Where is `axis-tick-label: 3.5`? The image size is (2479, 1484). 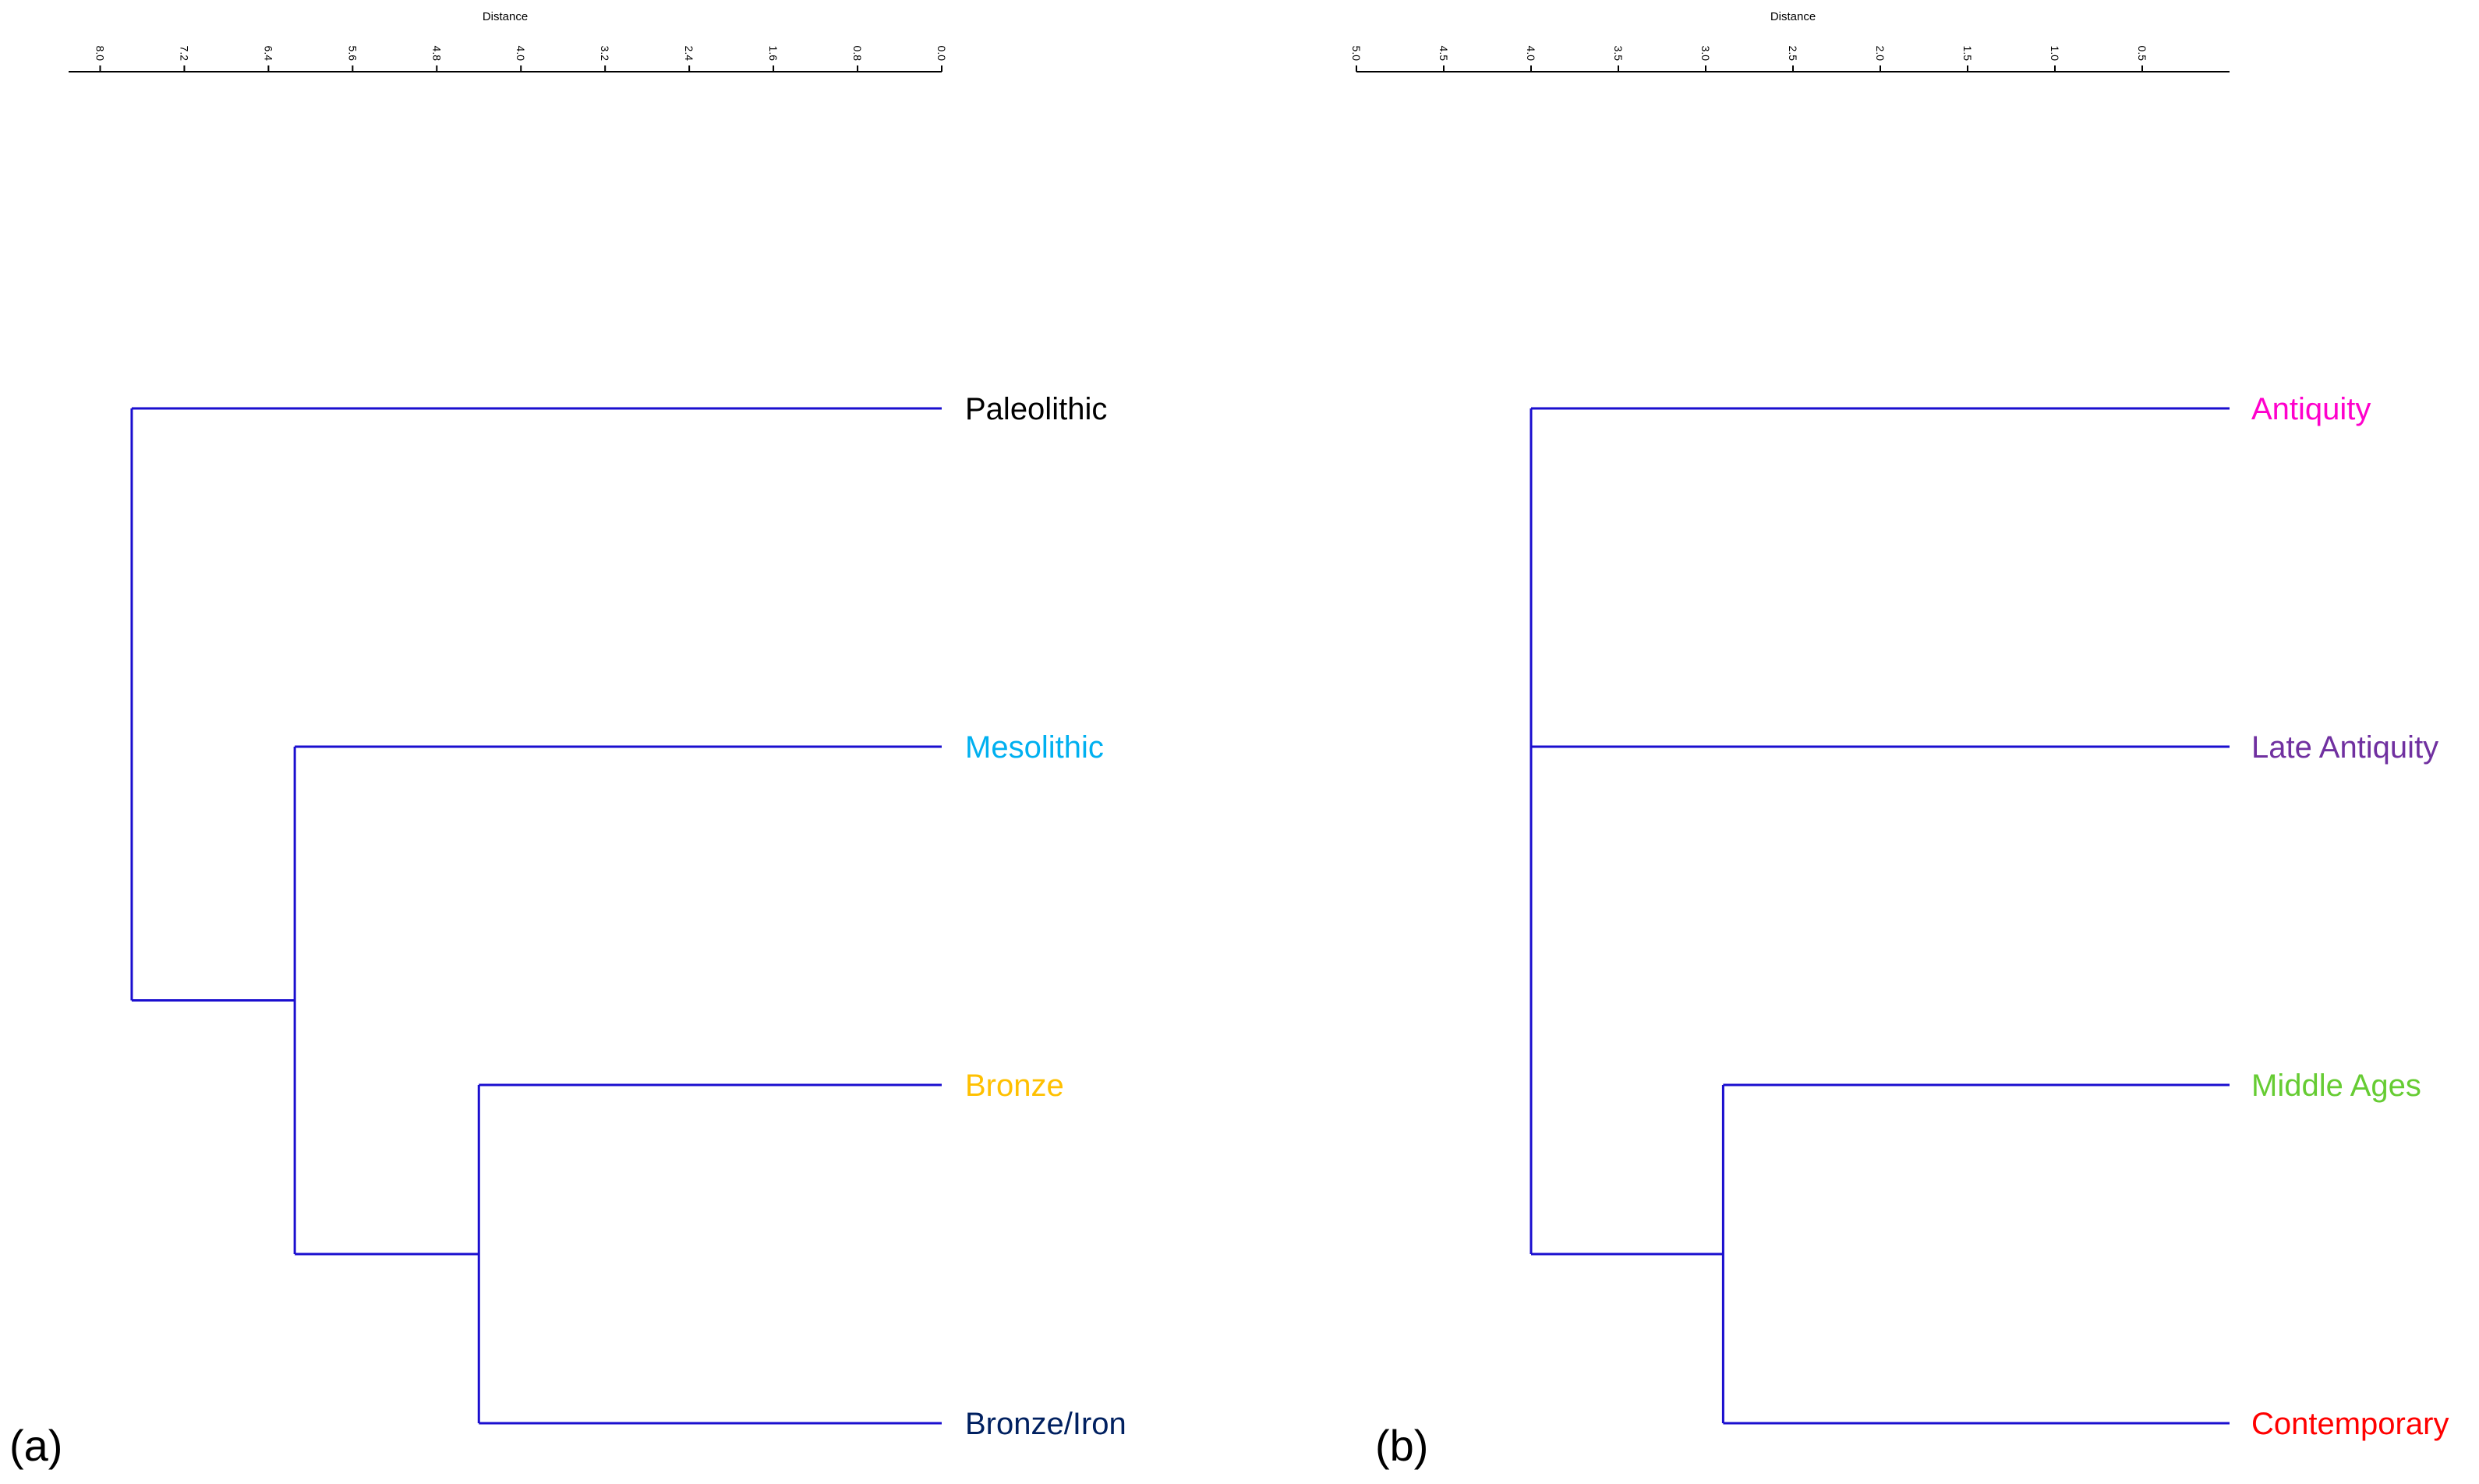
axis-tick-label: 3.5 is located at coordinates (1618, 54).